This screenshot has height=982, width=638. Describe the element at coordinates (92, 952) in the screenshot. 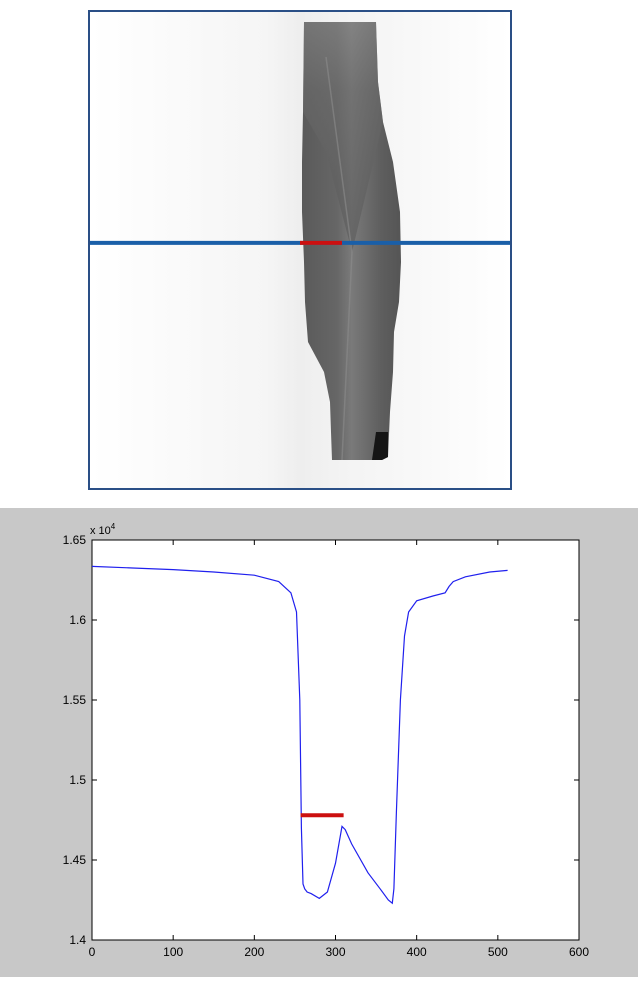

I see `x-tick-label: 0` at that location.